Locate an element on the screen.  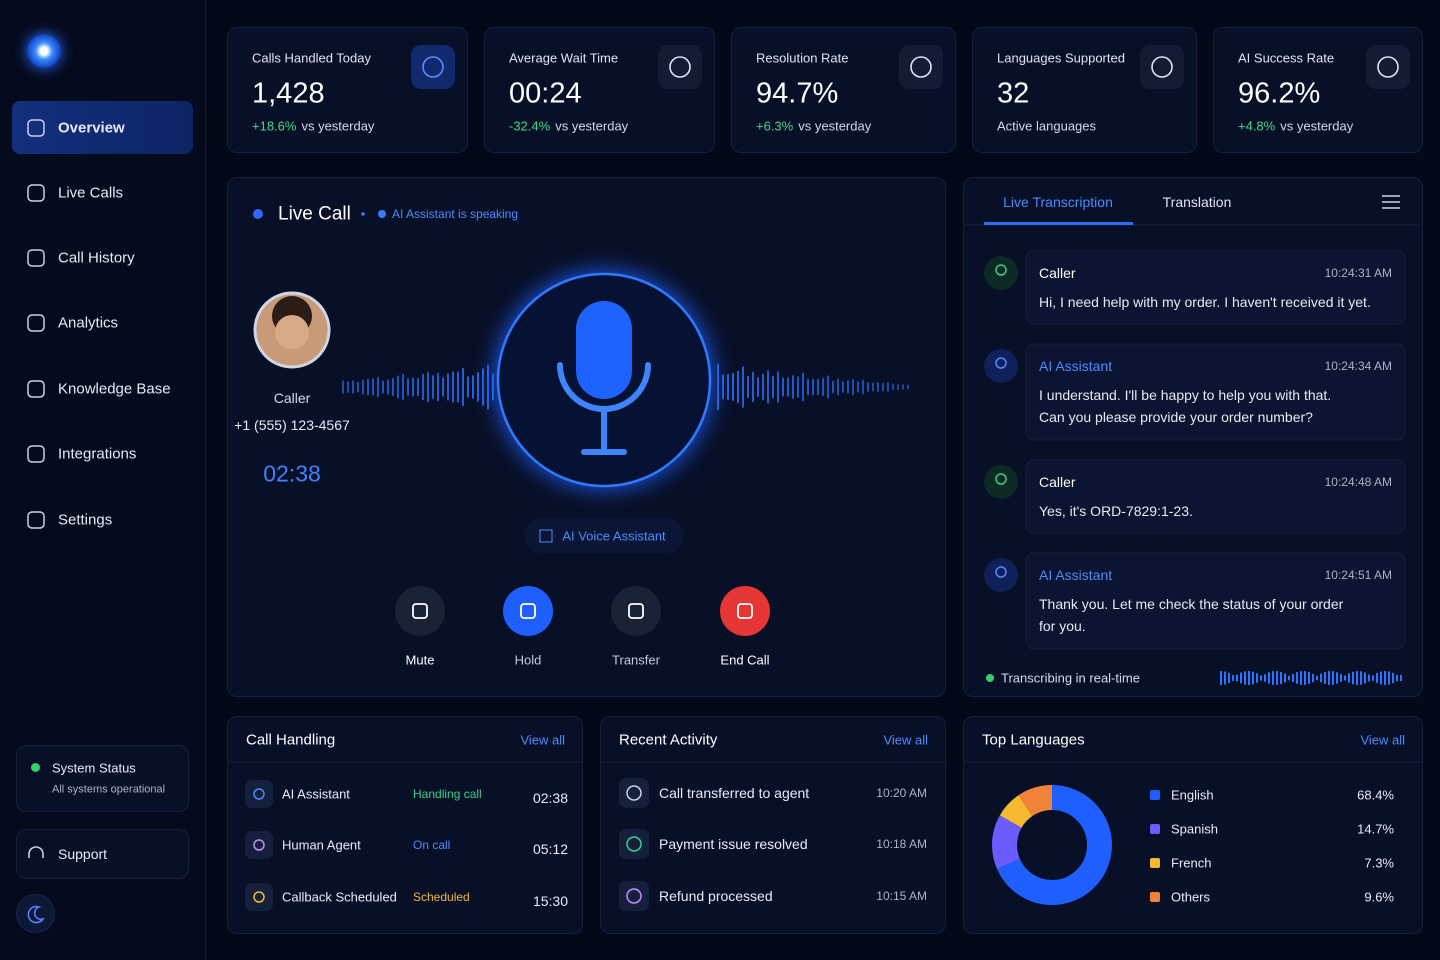
badge-bg is located at coordinates (604, 535).